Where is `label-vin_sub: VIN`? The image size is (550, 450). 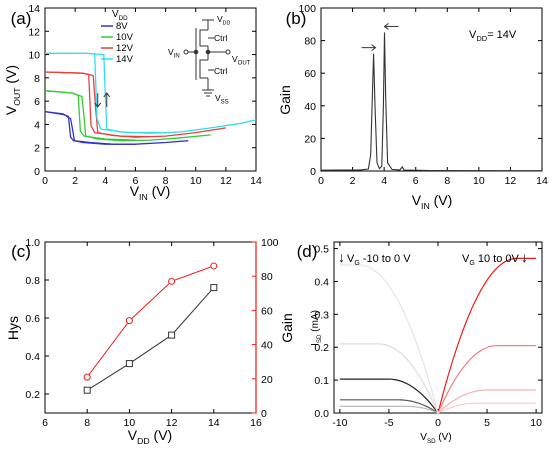 label-vin_sub: VIN is located at coordinates (174, 53).